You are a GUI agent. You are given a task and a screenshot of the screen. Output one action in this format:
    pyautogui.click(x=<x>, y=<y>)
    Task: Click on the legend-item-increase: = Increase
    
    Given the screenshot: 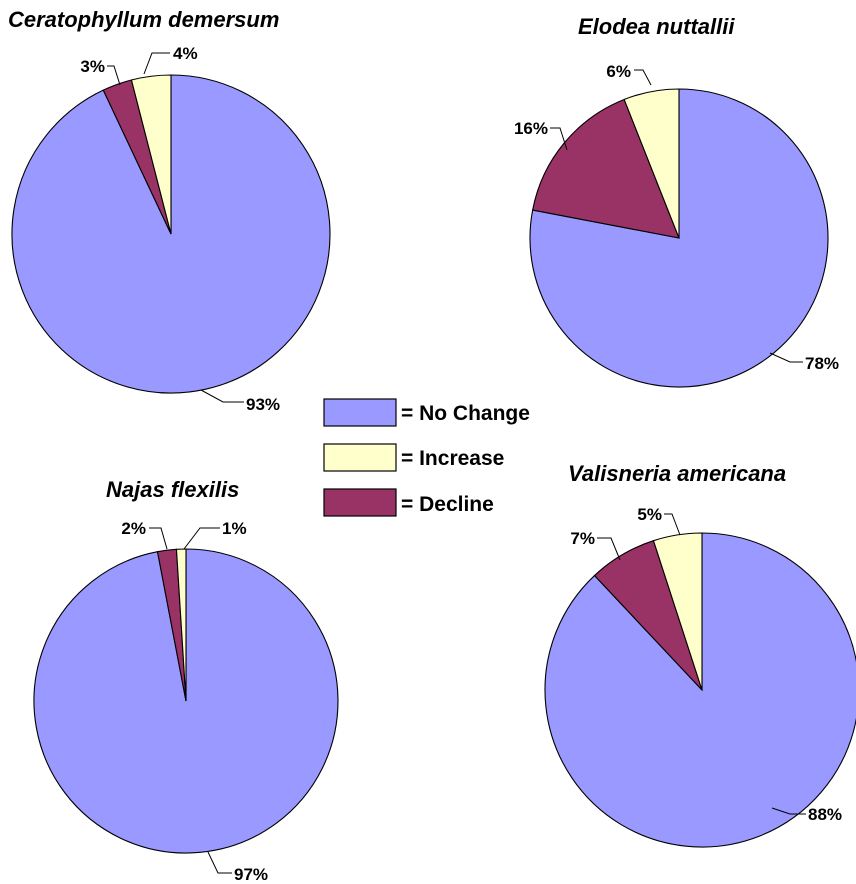 What is the action you would take?
    pyautogui.click(x=413, y=457)
    